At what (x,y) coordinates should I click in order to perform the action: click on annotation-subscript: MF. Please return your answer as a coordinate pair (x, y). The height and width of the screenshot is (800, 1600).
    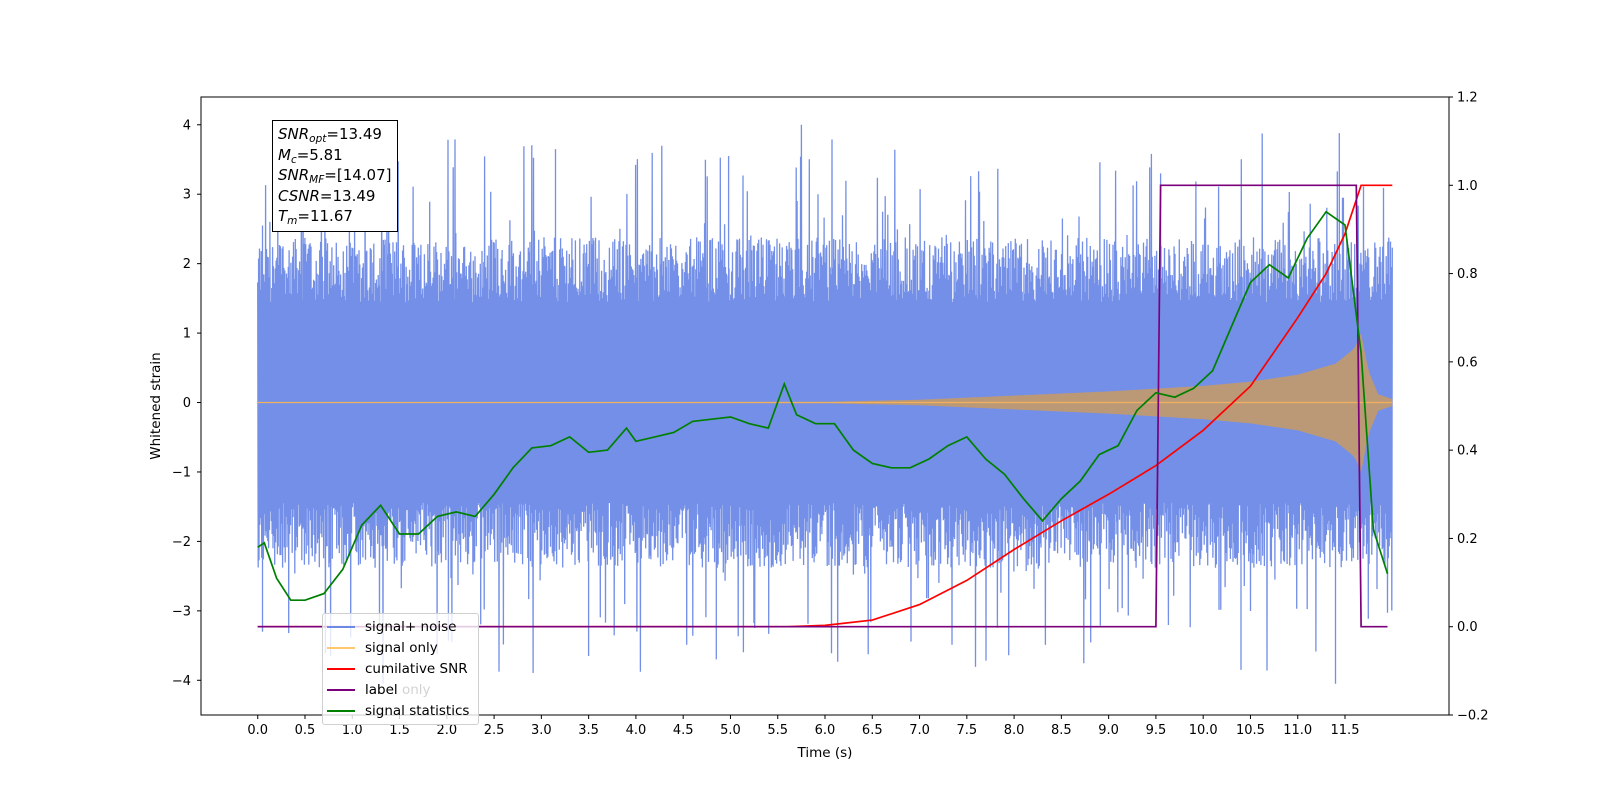
    Looking at the image, I should click on (317, 180).